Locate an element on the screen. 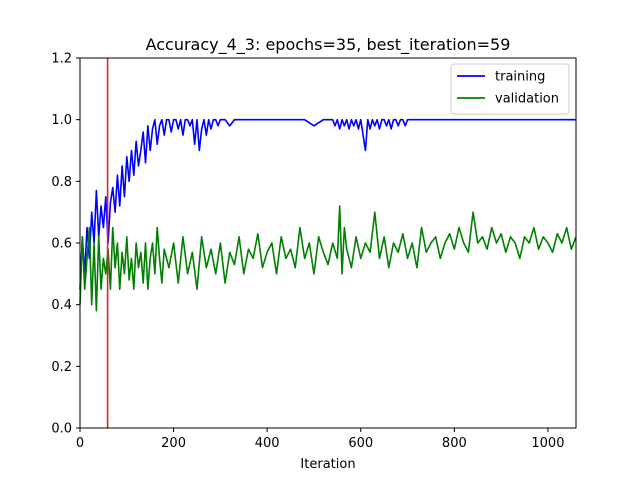  x-tick-label: 1000 is located at coordinates (547, 443).